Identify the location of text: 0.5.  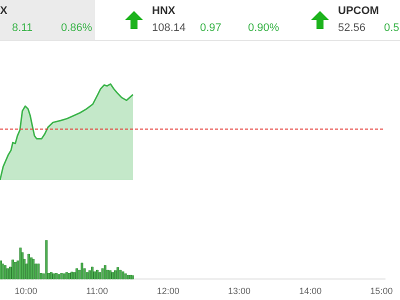
(392, 28).